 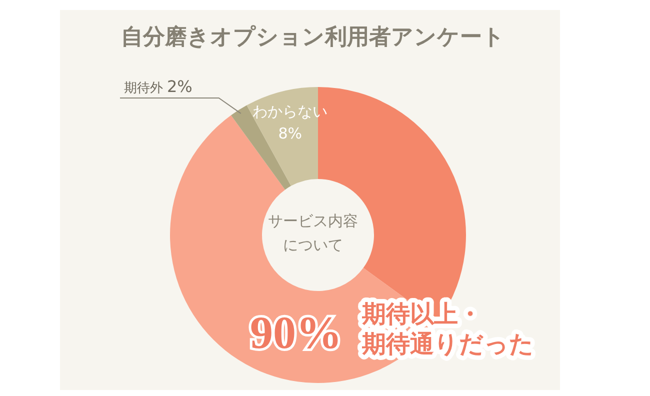 I want to click on text: サービス内容, so click(x=313, y=221).